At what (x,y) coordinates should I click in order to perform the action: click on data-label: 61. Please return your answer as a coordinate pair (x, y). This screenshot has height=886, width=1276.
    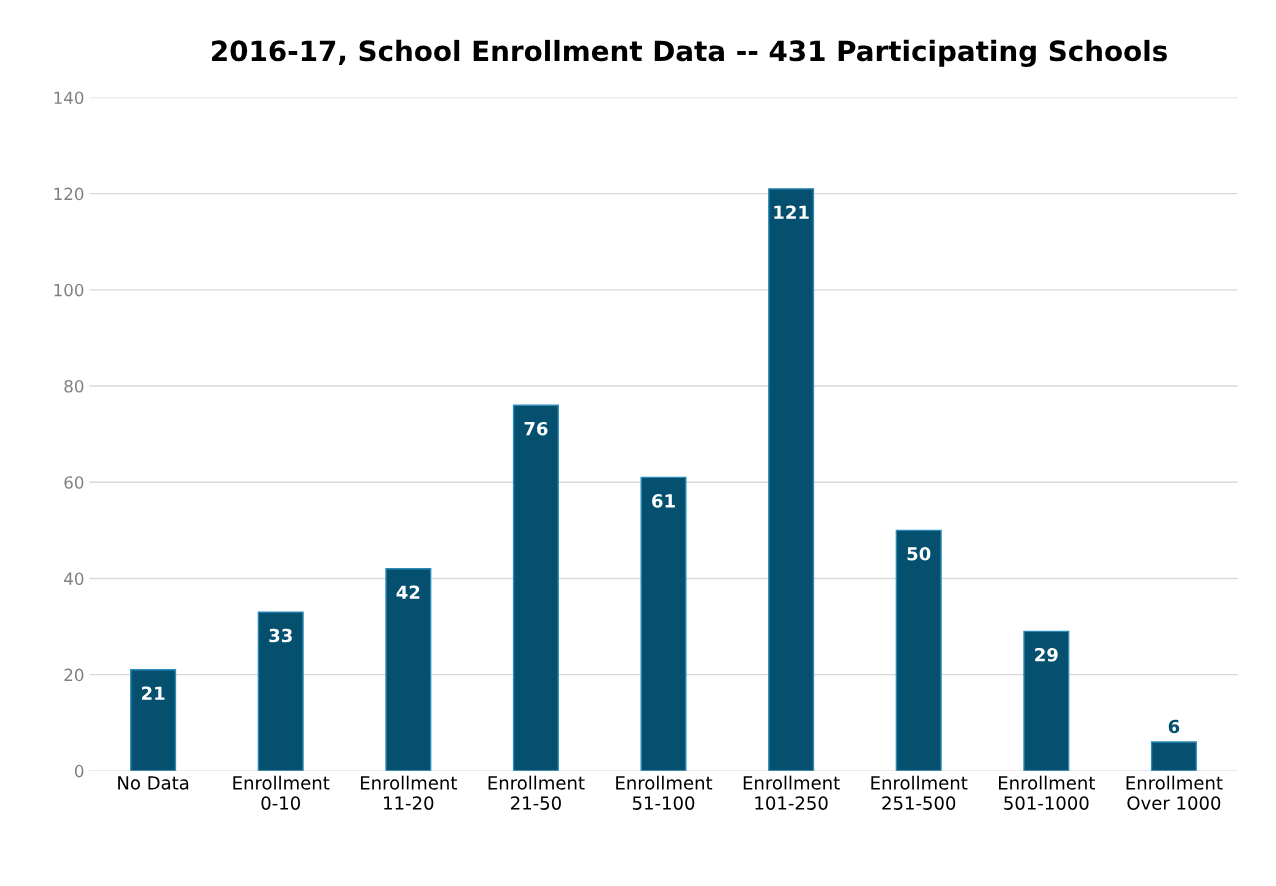
    Looking at the image, I should click on (663, 501).